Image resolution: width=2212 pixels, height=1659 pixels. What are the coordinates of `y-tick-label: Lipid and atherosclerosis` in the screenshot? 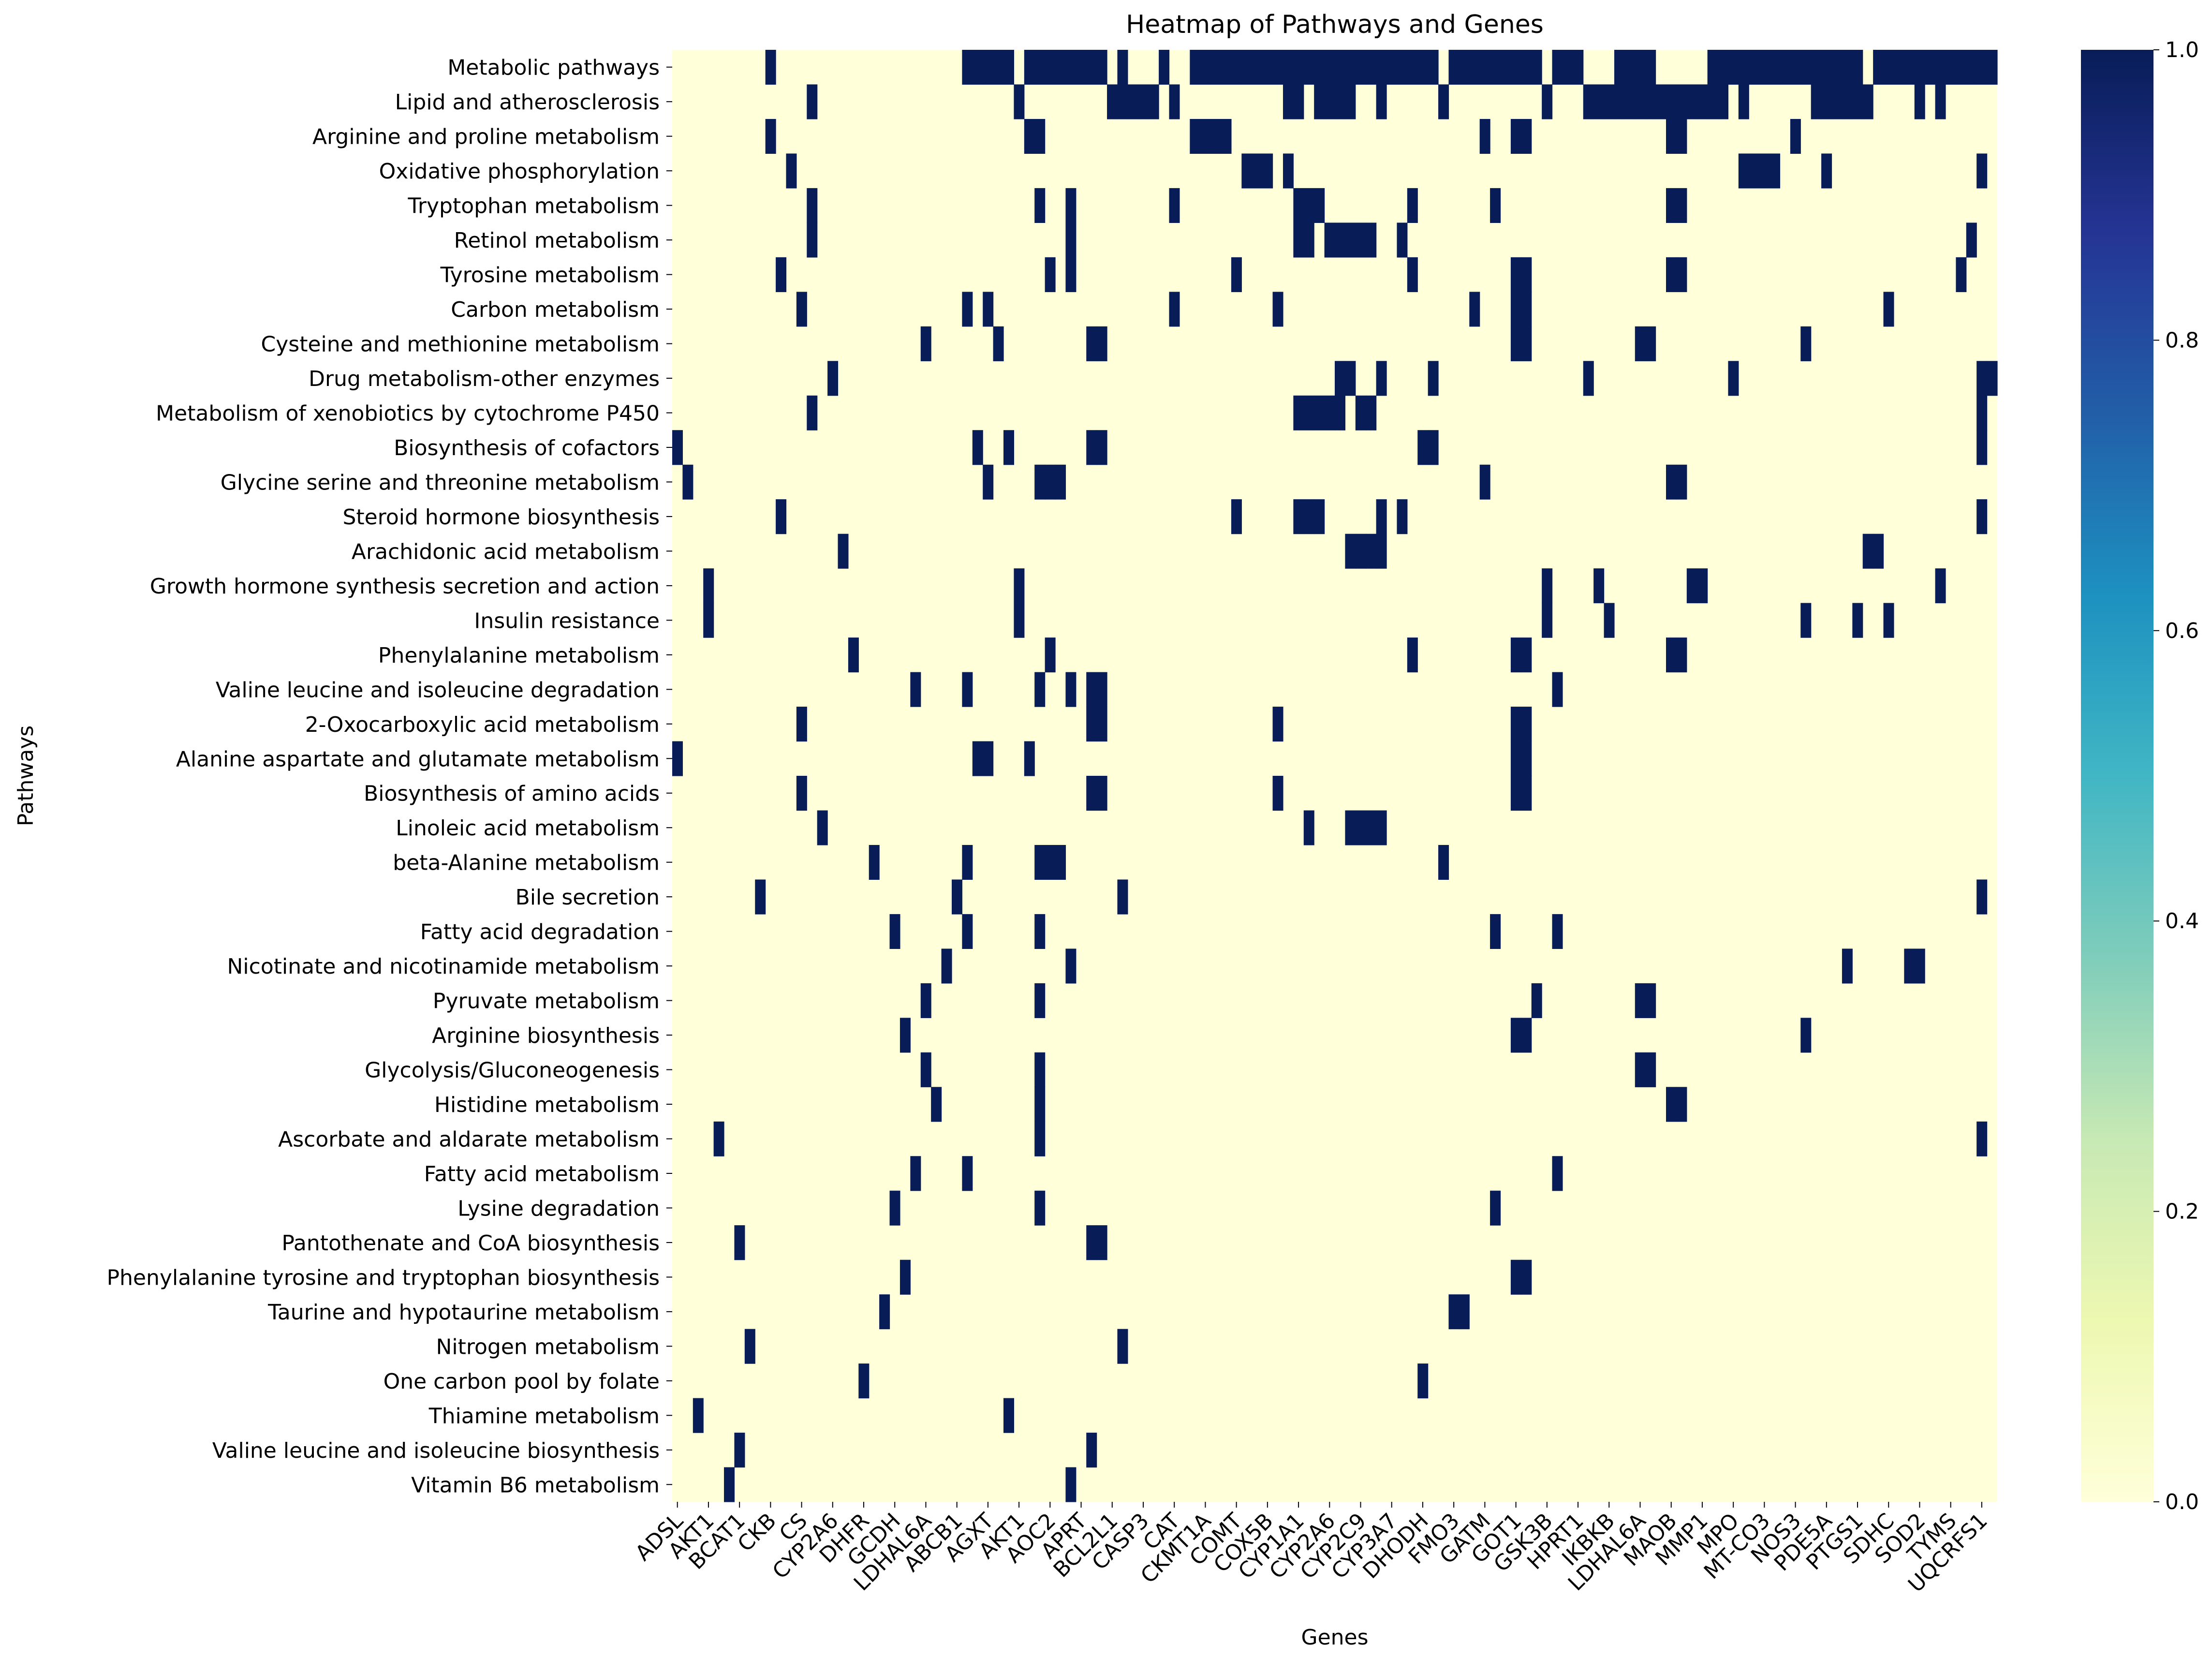 It's located at (527, 103).